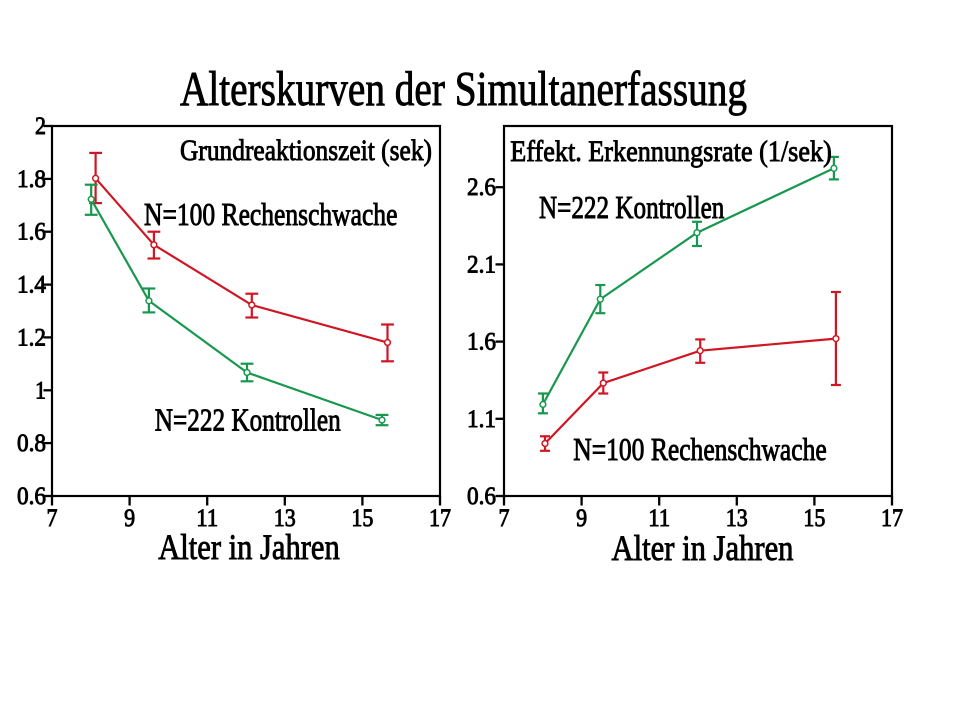 The width and height of the screenshot is (960, 720). Describe the element at coordinates (481, 187) in the screenshot. I see `svg-text: 2.6` at that location.